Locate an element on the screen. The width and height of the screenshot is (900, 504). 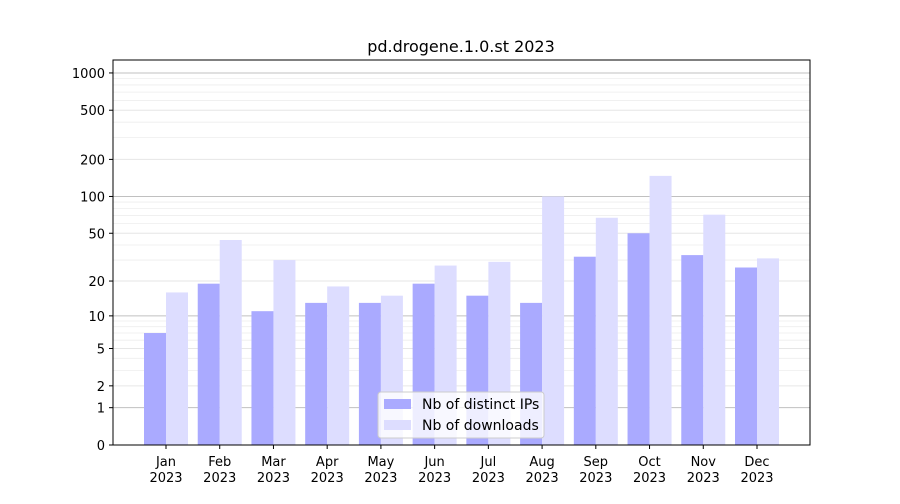
legend: Nb of distinct IPs Nb of downloads is located at coordinates (461, 415).